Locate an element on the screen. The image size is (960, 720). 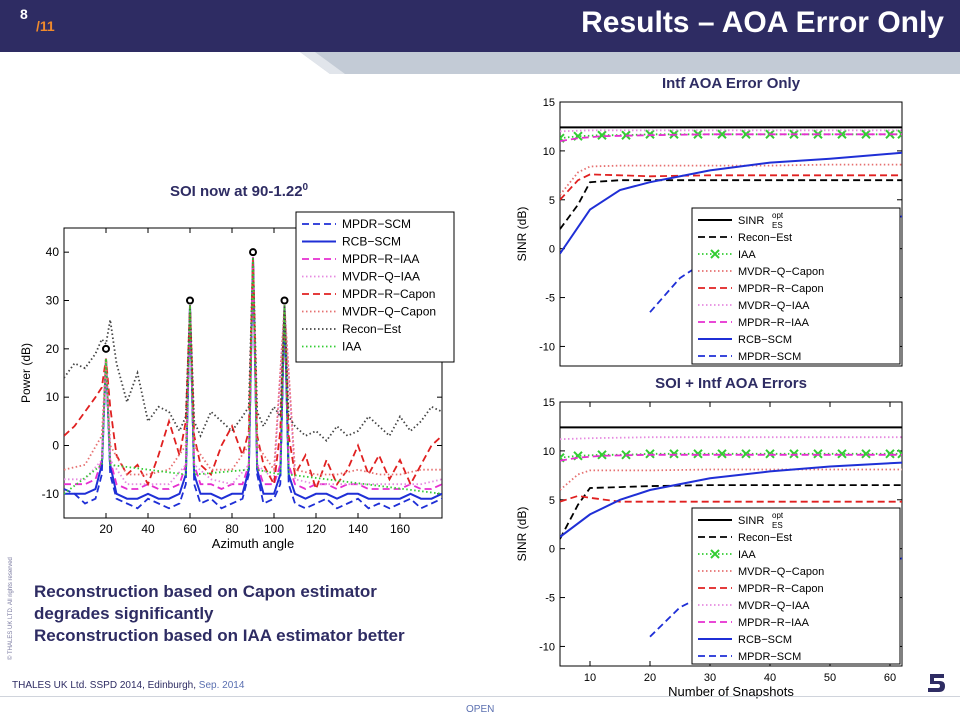
series-line-mpdr-scm is located at coordinates (253, 383).